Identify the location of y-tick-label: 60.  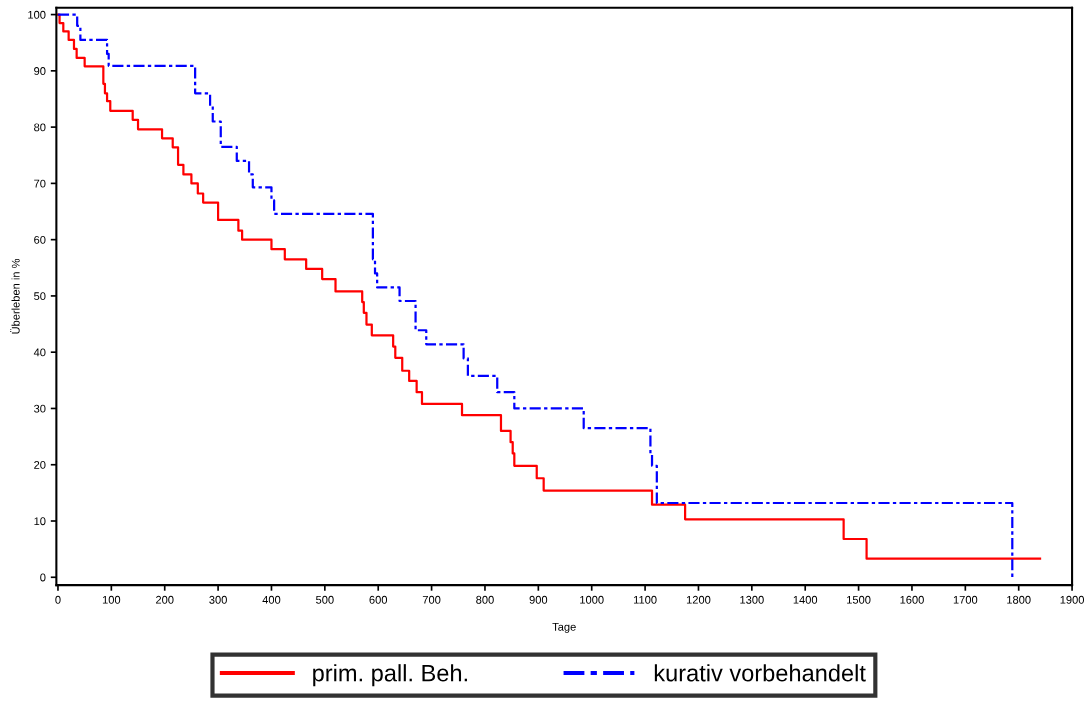
(40, 239).